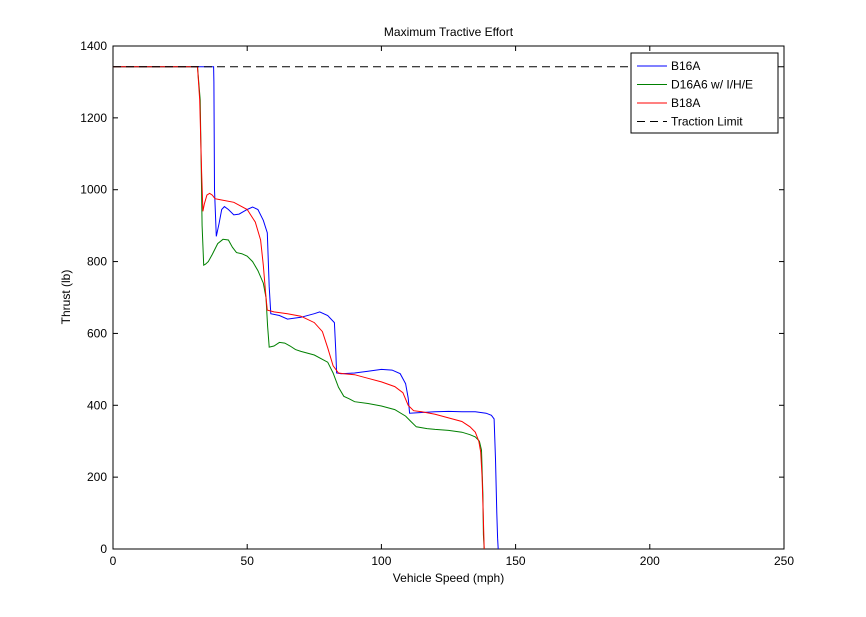  What do you see at coordinates (93, 118) in the screenshot?
I see `y-tick-label: 1200` at bounding box center [93, 118].